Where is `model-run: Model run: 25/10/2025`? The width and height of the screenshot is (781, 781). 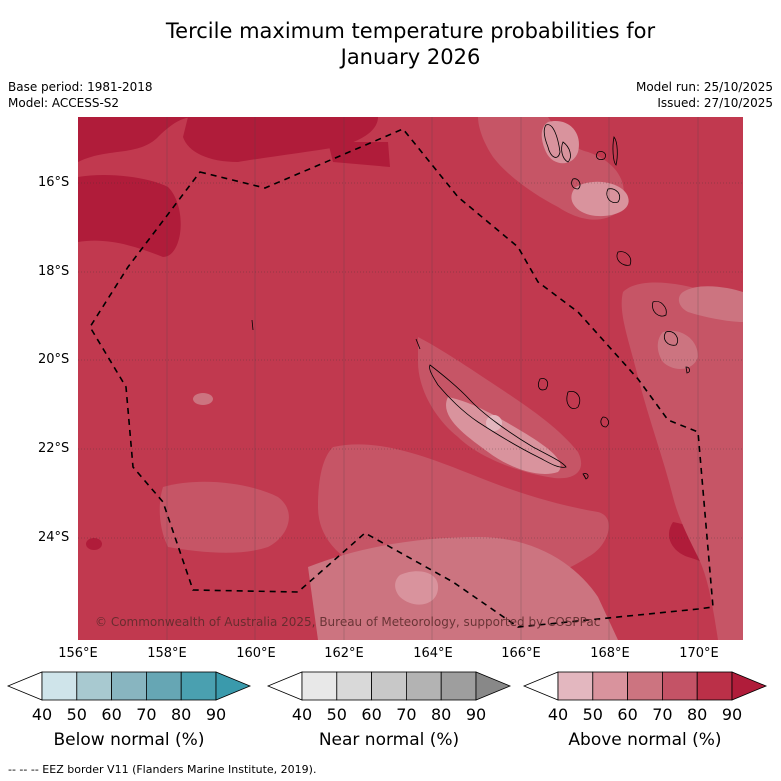 model-run: Model run: 25/10/2025 is located at coordinates (704, 87).